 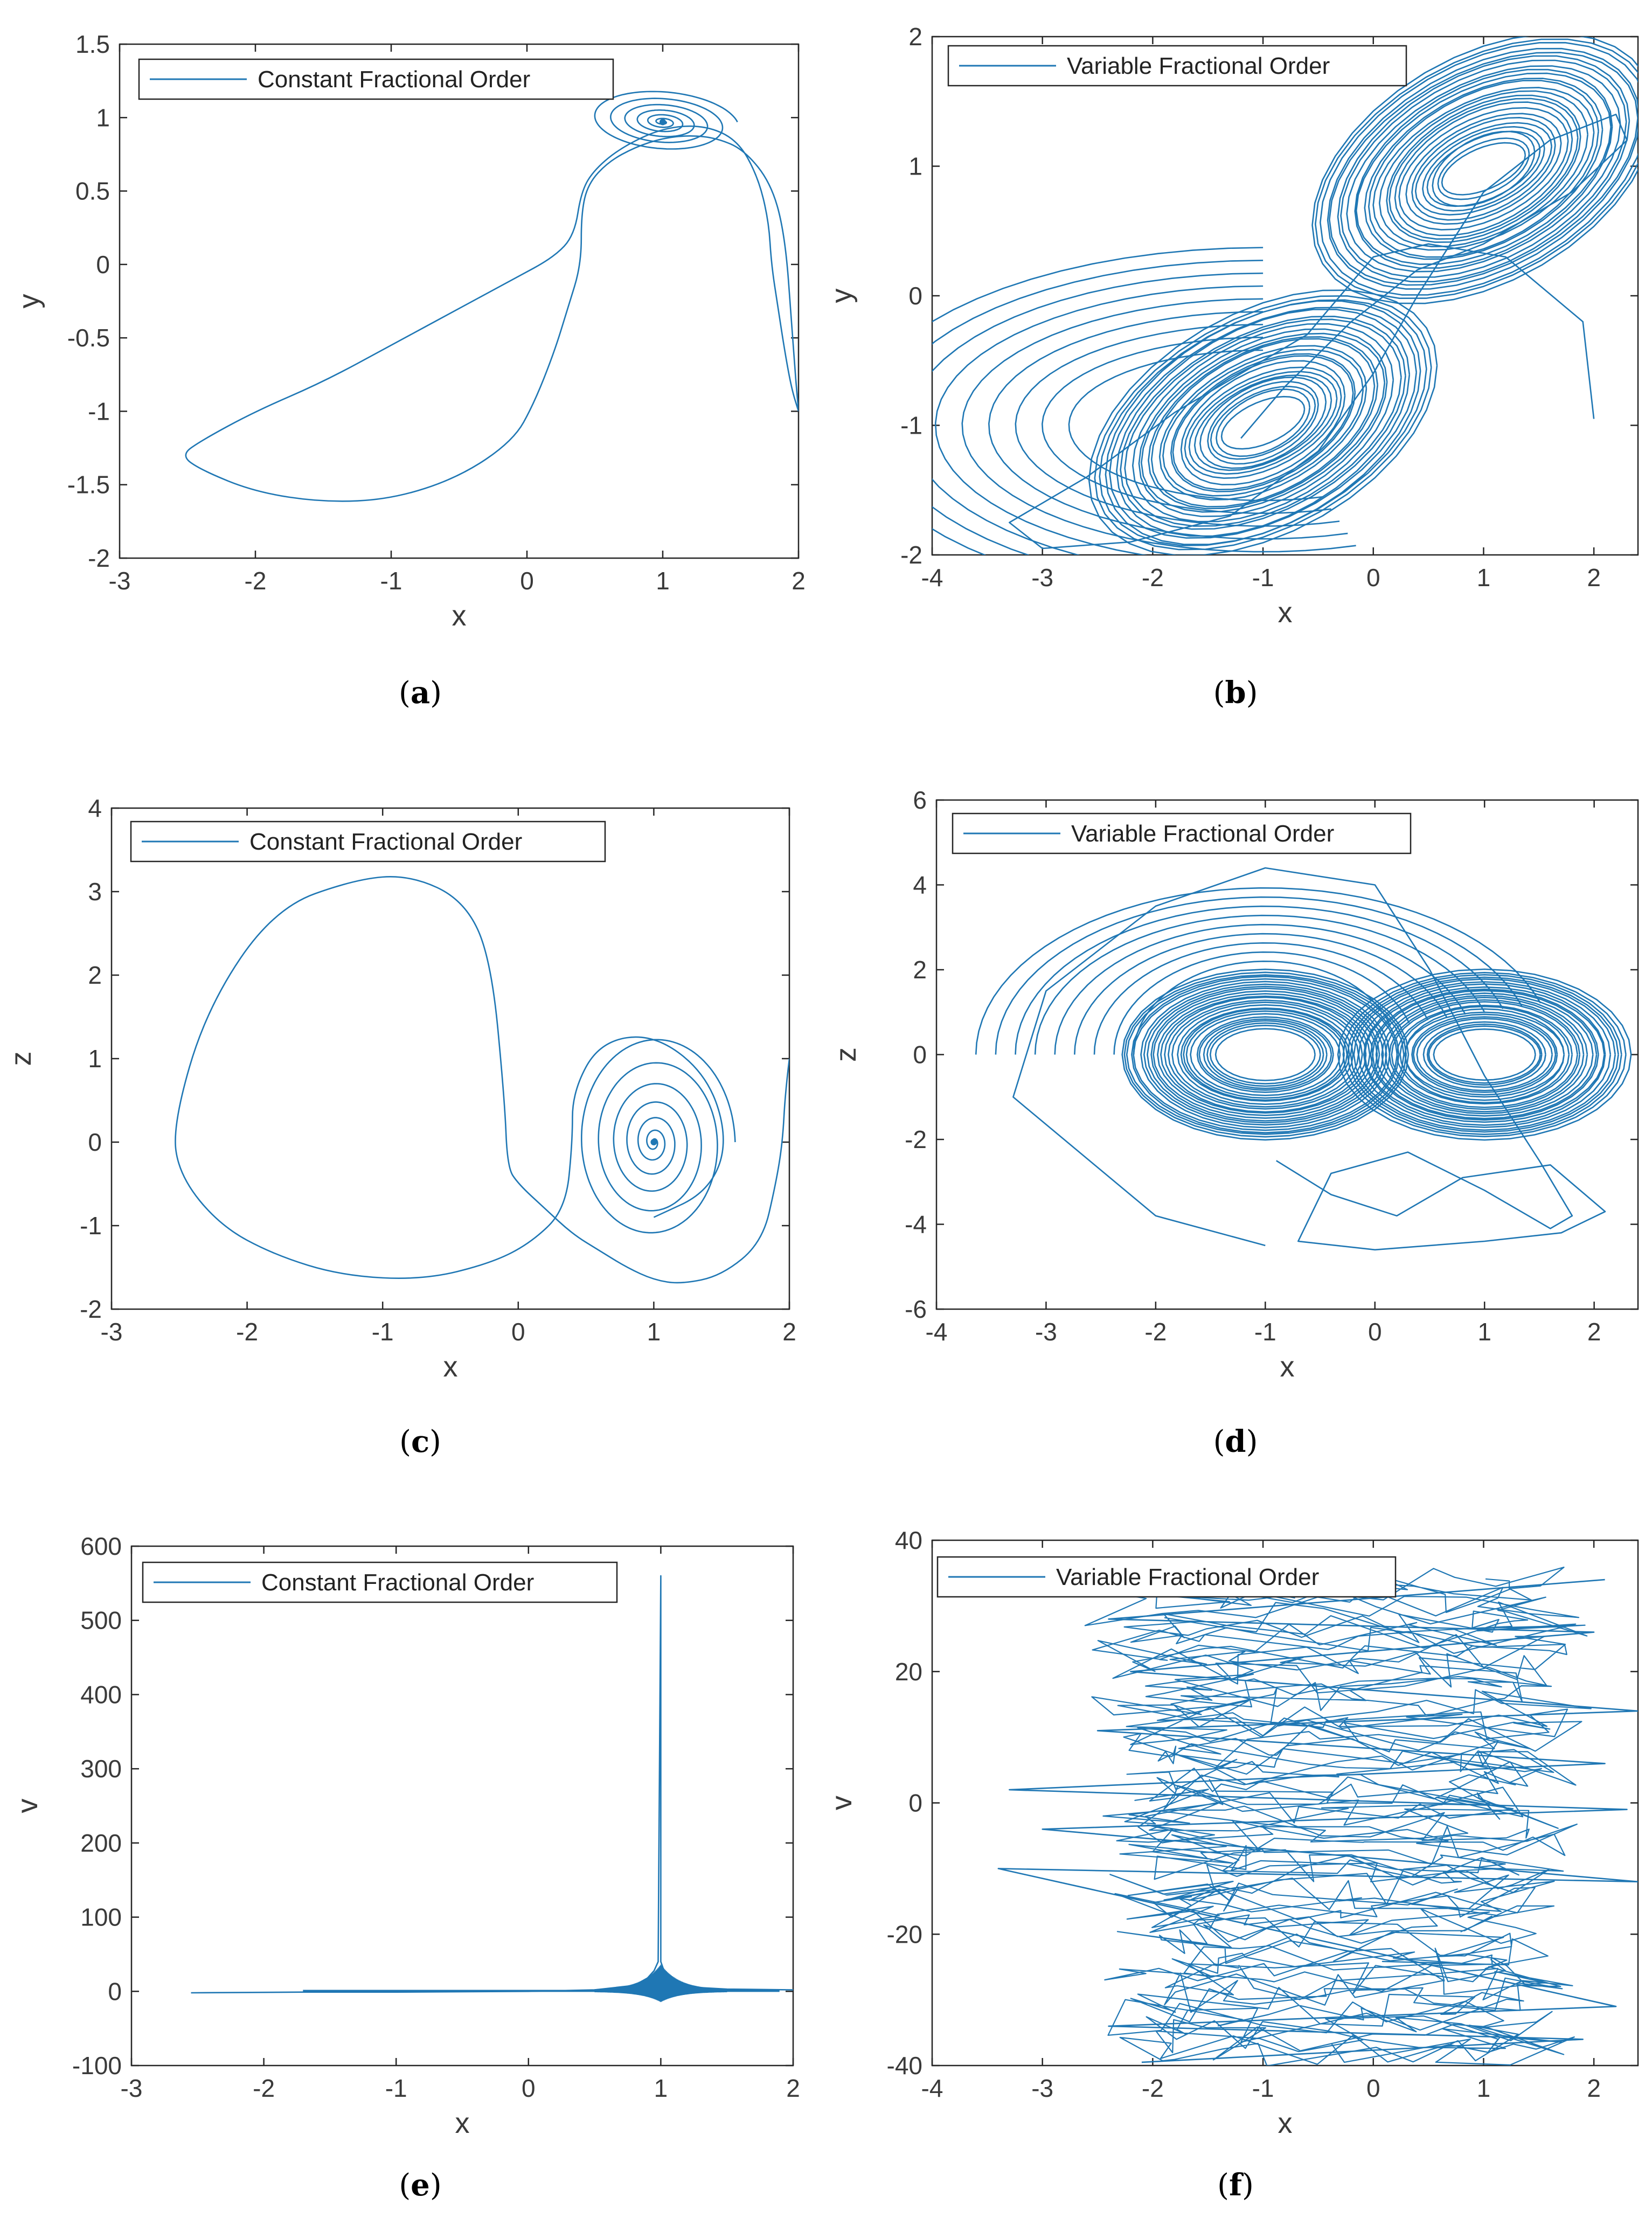 What do you see at coordinates (101, 1694) in the screenshot?
I see `y-tick-label: 400` at bounding box center [101, 1694].